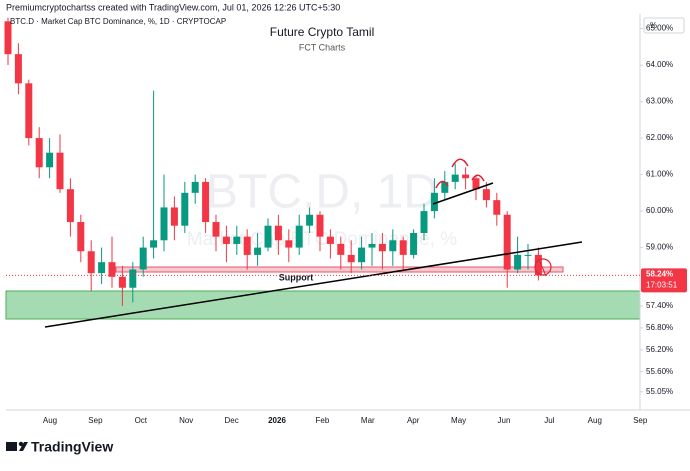  What do you see at coordinates (659, 64) in the screenshot?
I see `y-tick-label: 64.00%` at bounding box center [659, 64].